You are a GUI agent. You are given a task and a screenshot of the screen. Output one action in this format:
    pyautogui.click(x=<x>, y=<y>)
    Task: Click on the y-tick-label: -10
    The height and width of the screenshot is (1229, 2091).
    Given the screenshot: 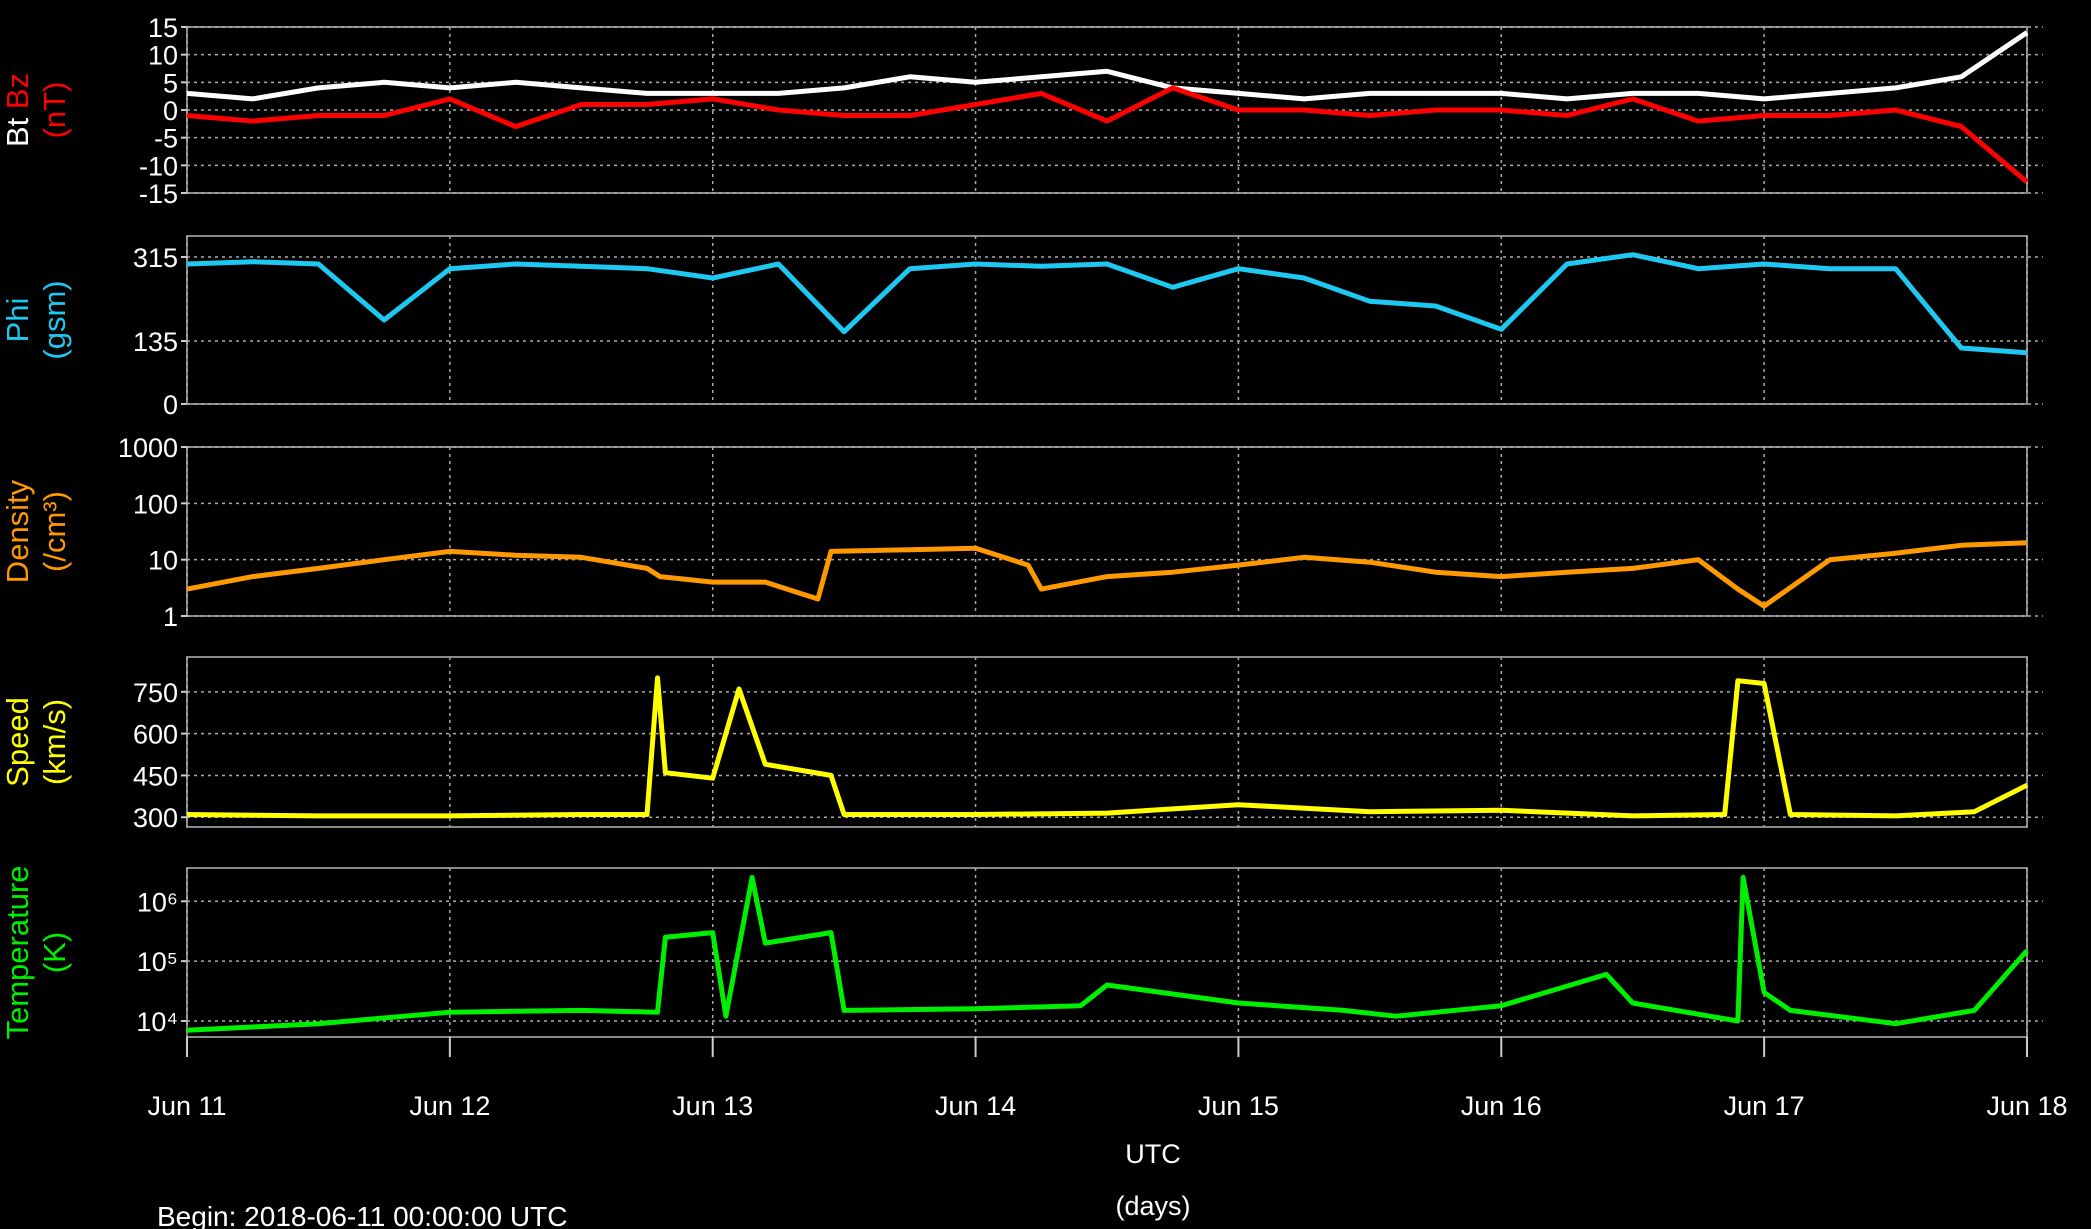 What is the action you would take?
    pyautogui.click(x=158, y=166)
    